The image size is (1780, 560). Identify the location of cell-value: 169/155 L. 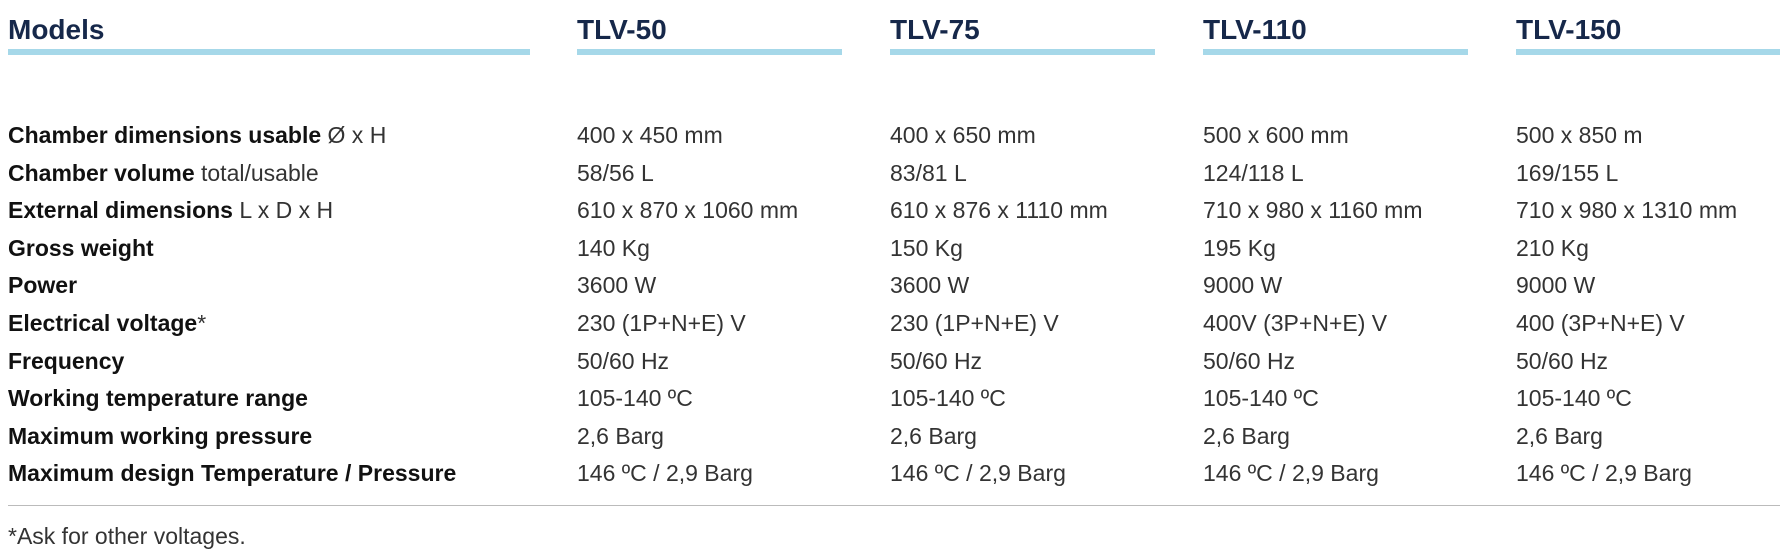
(1567, 172).